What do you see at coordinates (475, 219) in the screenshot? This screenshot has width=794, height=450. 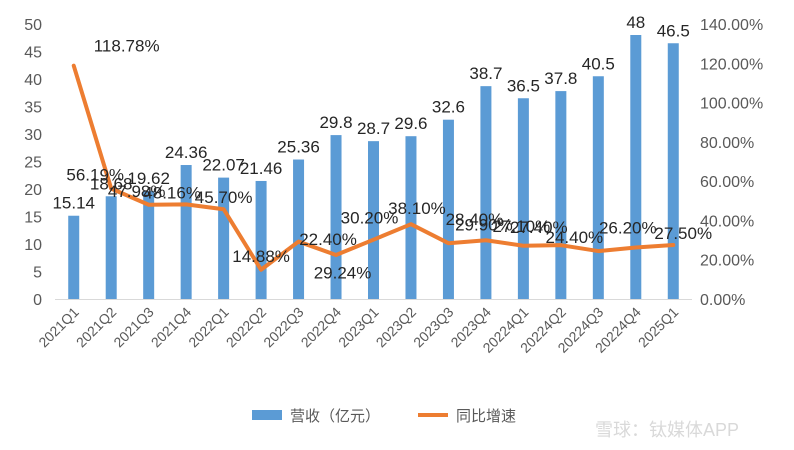 I see `growth-data-label: 28.40%` at bounding box center [475, 219].